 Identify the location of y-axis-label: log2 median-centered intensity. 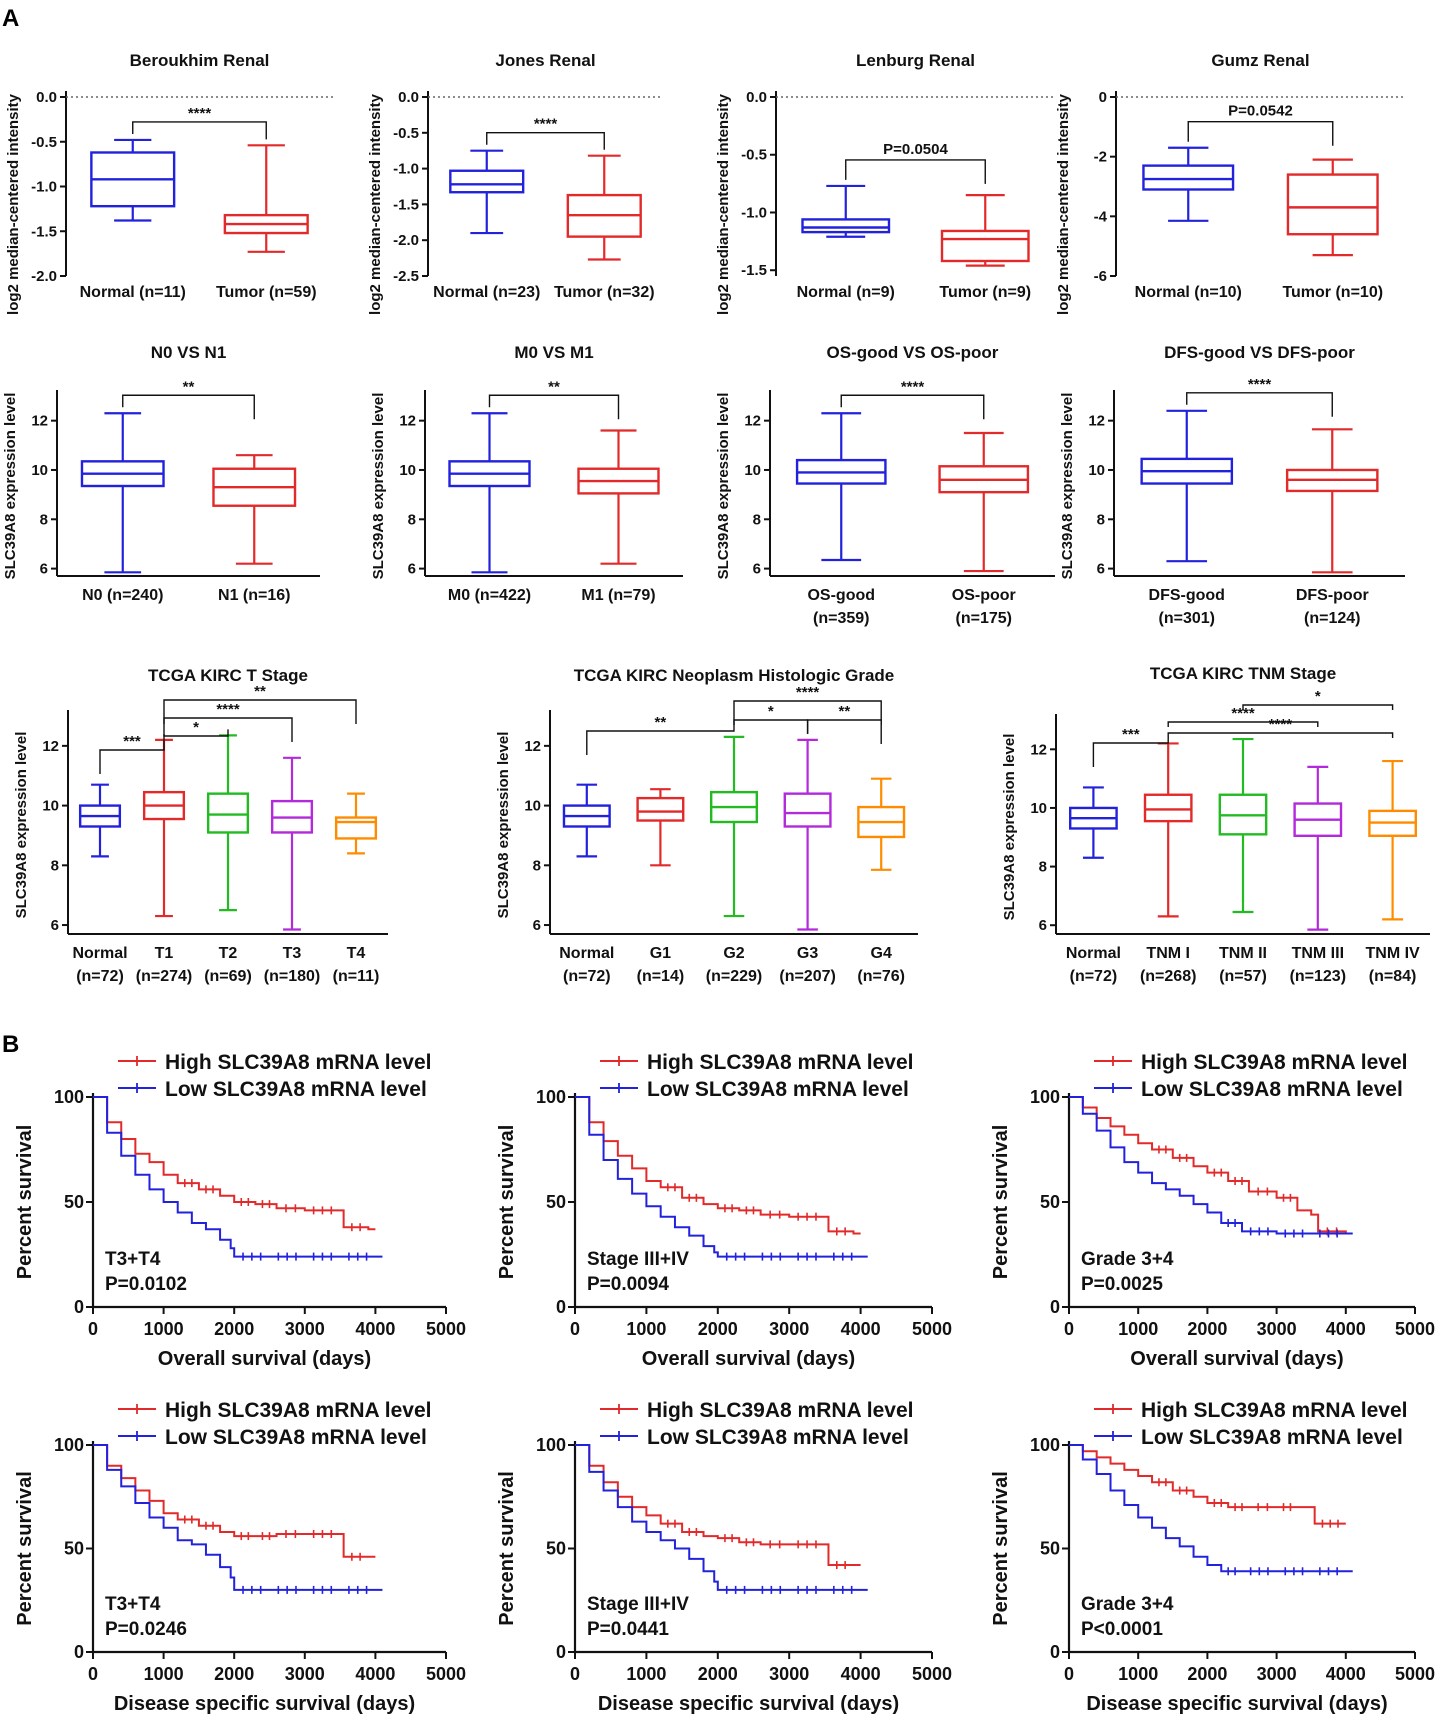
(723, 204).